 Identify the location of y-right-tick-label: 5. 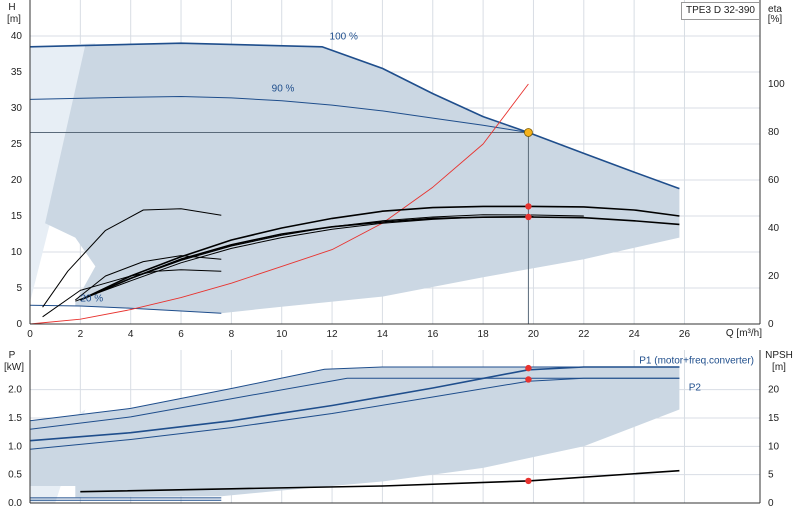
(771, 475).